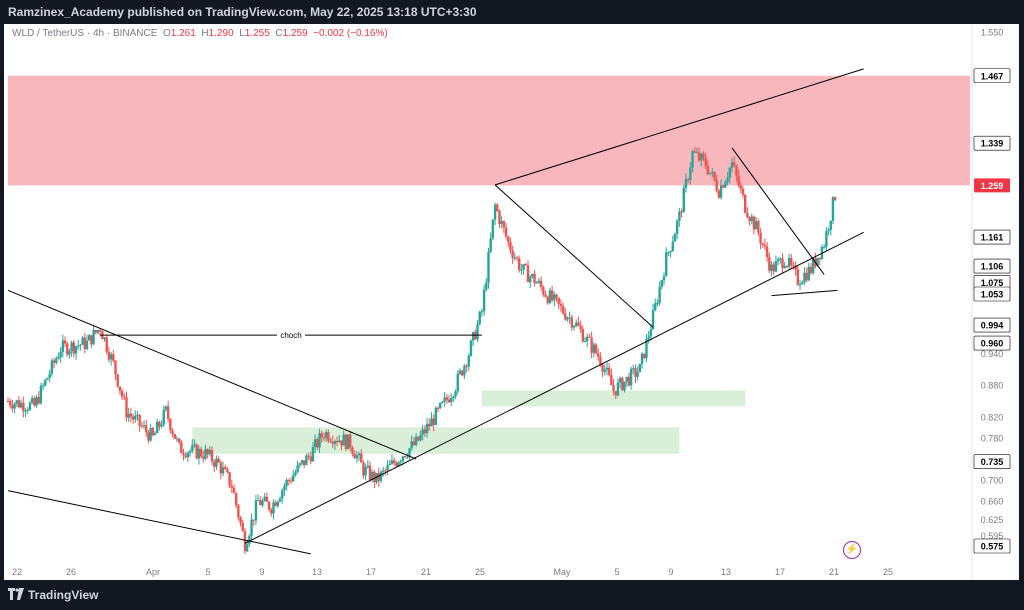 The height and width of the screenshot is (610, 1024). What do you see at coordinates (992, 326) in the screenshot?
I see `price-tick-label: 0.994` at bounding box center [992, 326].